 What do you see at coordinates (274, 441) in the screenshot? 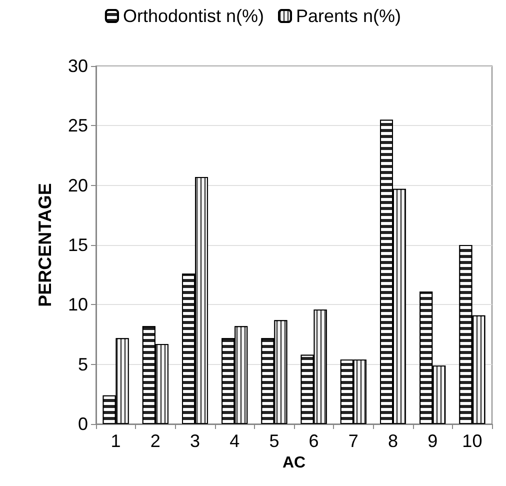
I see `x-tick-label: 5` at bounding box center [274, 441].